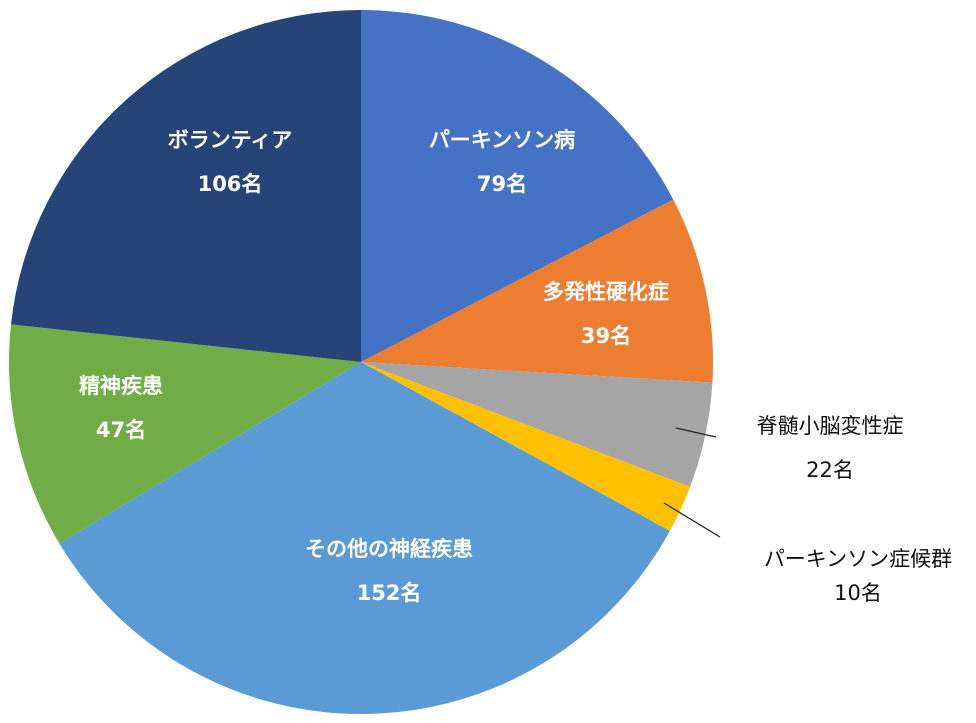  What do you see at coordinates (858, 576) in the screenshot?
I see `slice-label-parkinsonism: パーキンソン症候群 10名` at bounding box center [858, 576].